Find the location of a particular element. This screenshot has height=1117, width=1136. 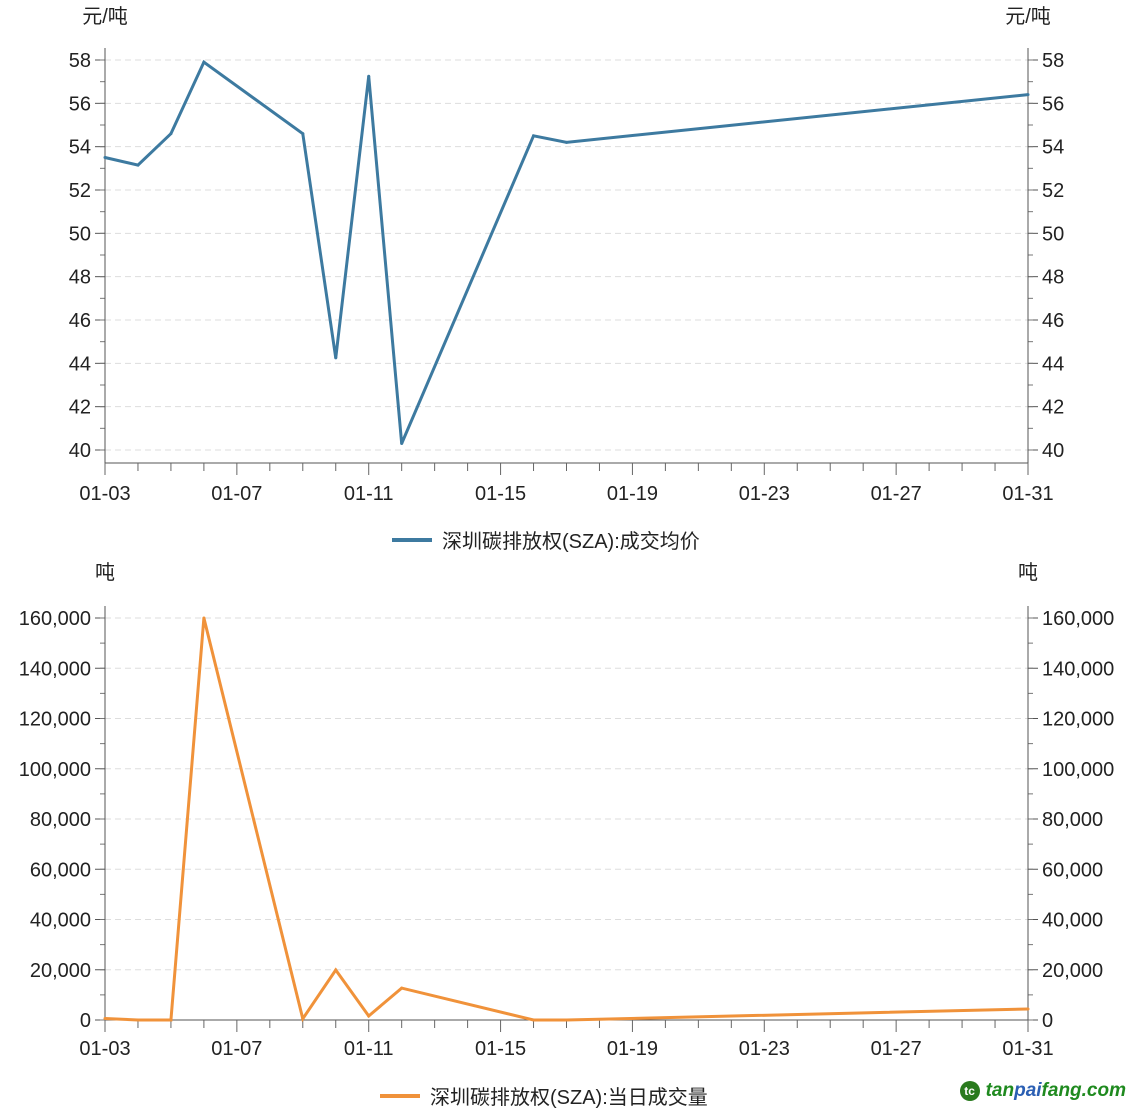

y-tick-label-right: 40,000 is located at coordinates (1072, 921).